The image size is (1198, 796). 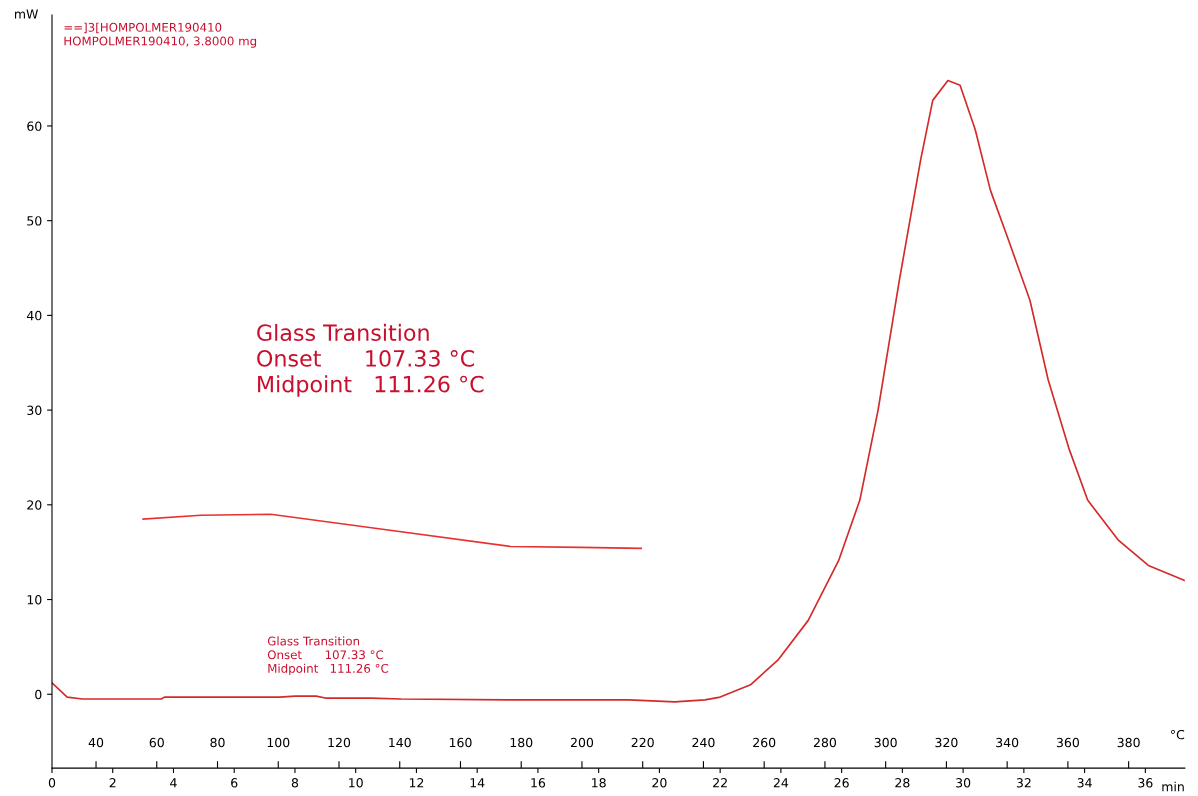 What do you see at coordinates (902, 783) in the screenshot?
I see `x-tick-label: 28` at bounding box center [902, 783].